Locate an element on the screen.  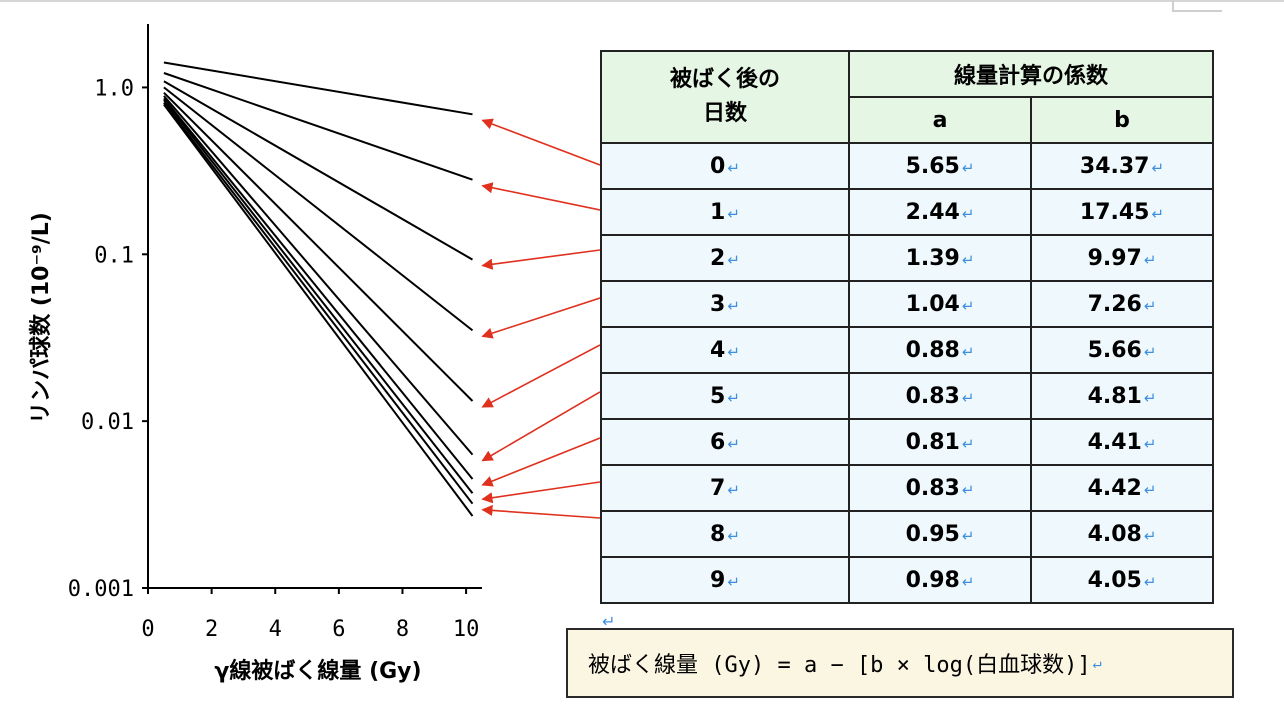
table-row: 3 ↵ 1.04 ↵ 7.26 ↵ is located at coordinates (907, 304).